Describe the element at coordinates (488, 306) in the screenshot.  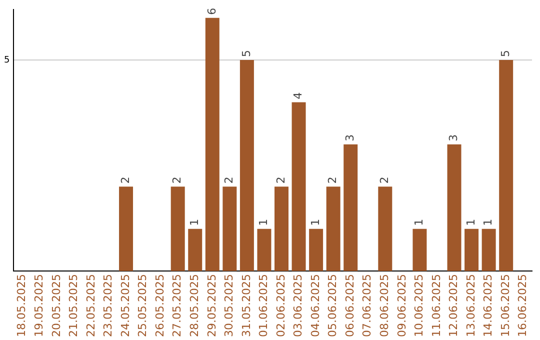
I see `x-tick-label: 14.06.2025` at that location.